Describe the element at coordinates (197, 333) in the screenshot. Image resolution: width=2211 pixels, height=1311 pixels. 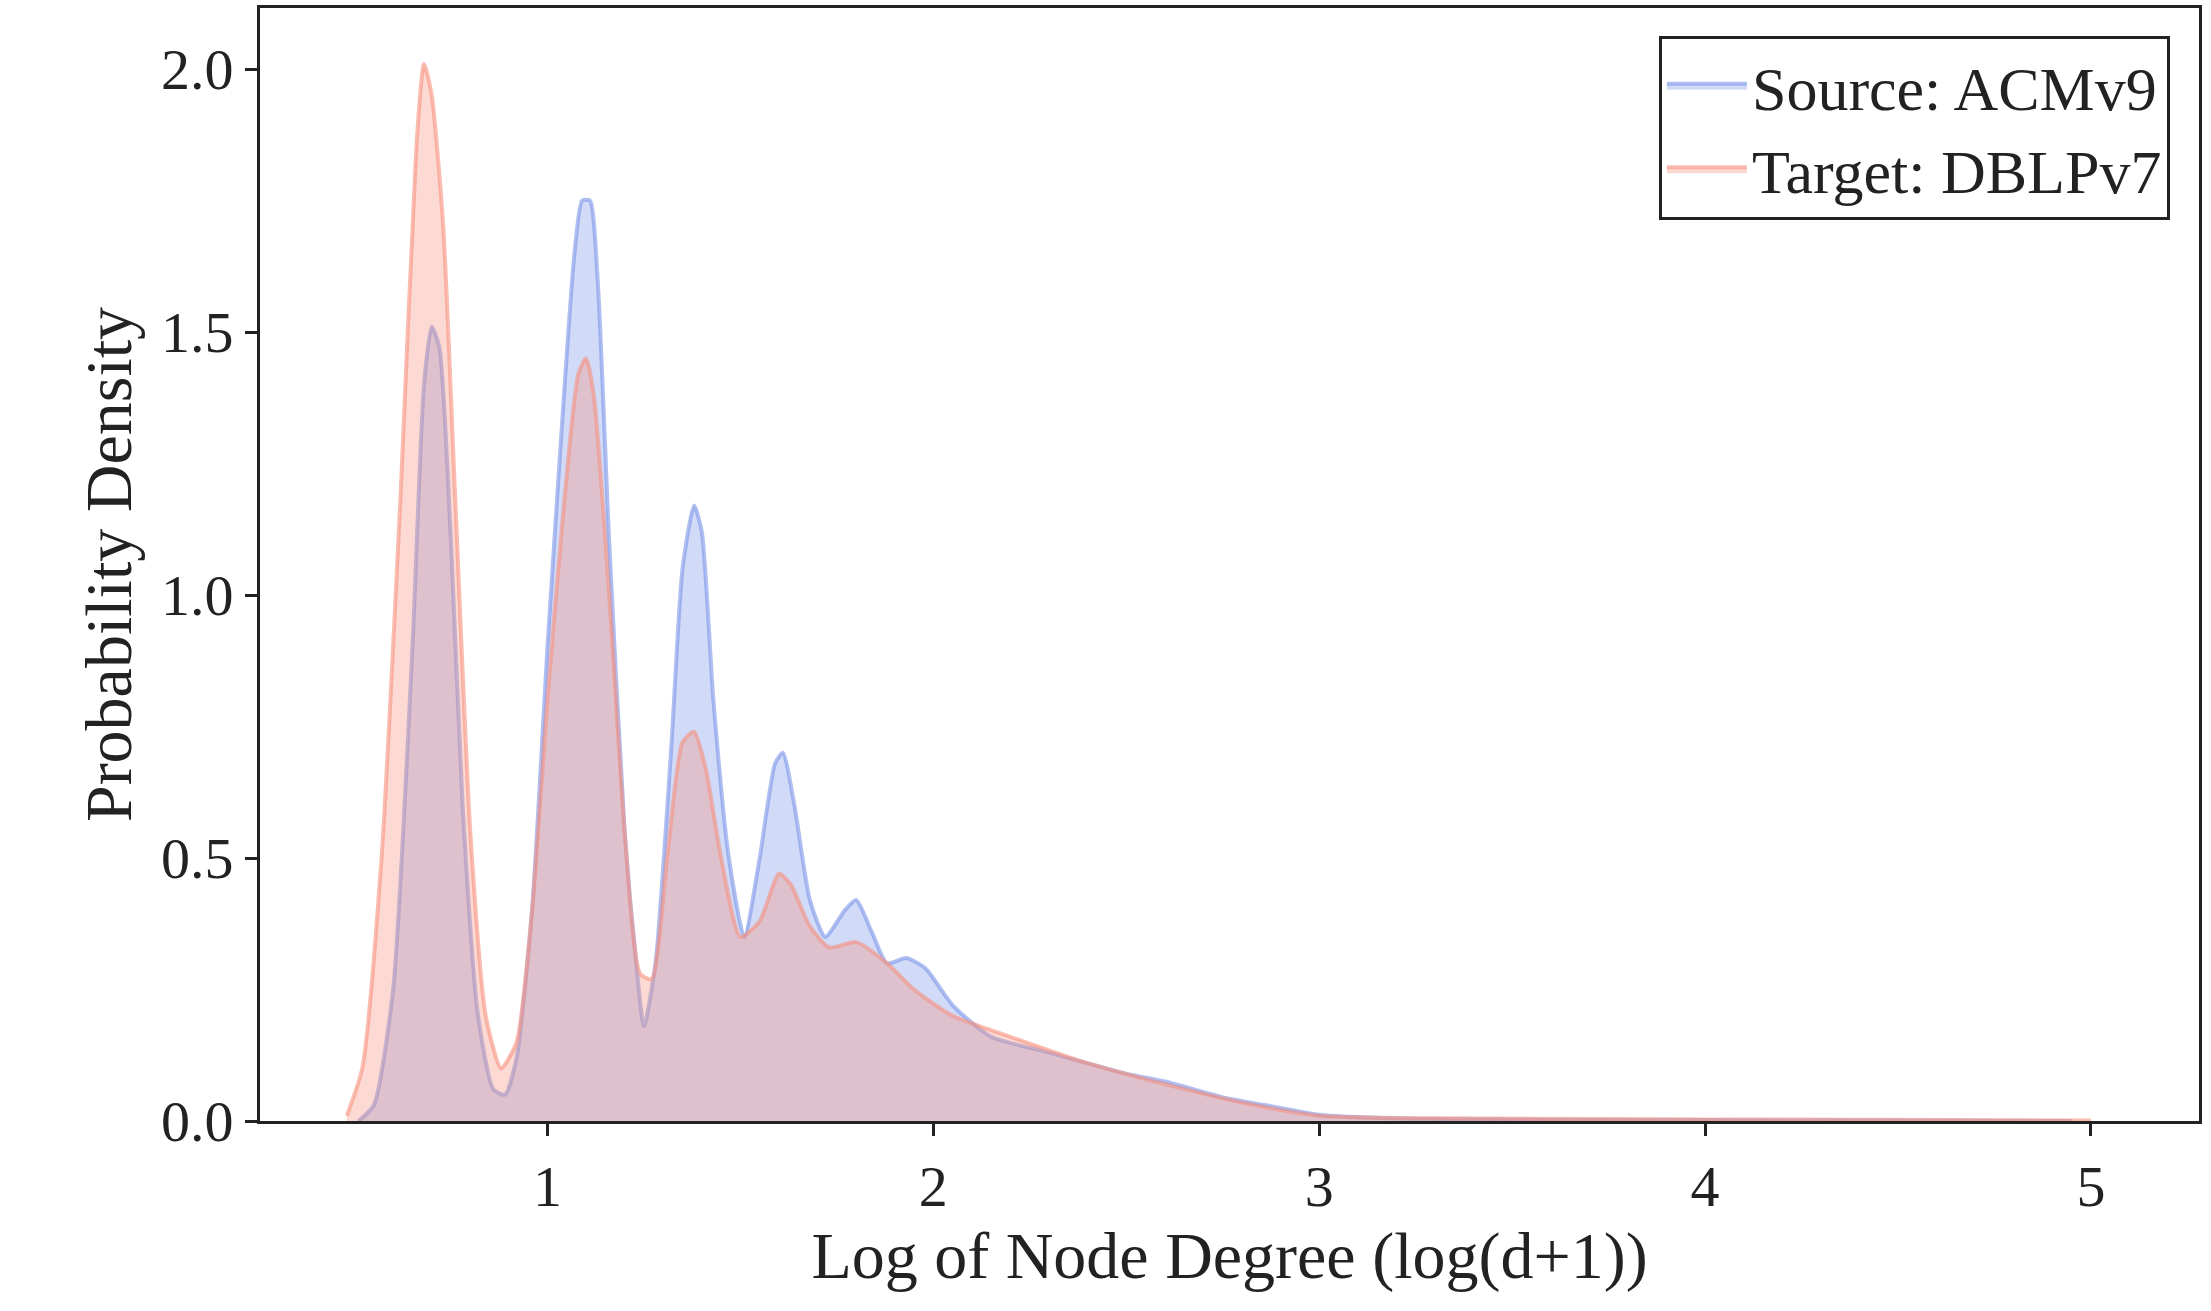
I see `y-tick-label: 1.5` at that location.